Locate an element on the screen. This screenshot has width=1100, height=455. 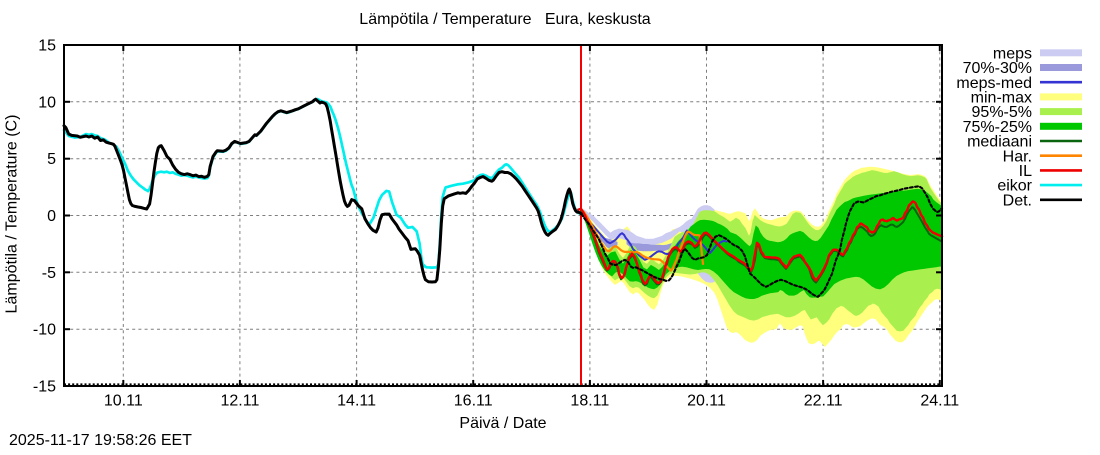
svg-text: 24.11 is located at coordinates (939, 401).